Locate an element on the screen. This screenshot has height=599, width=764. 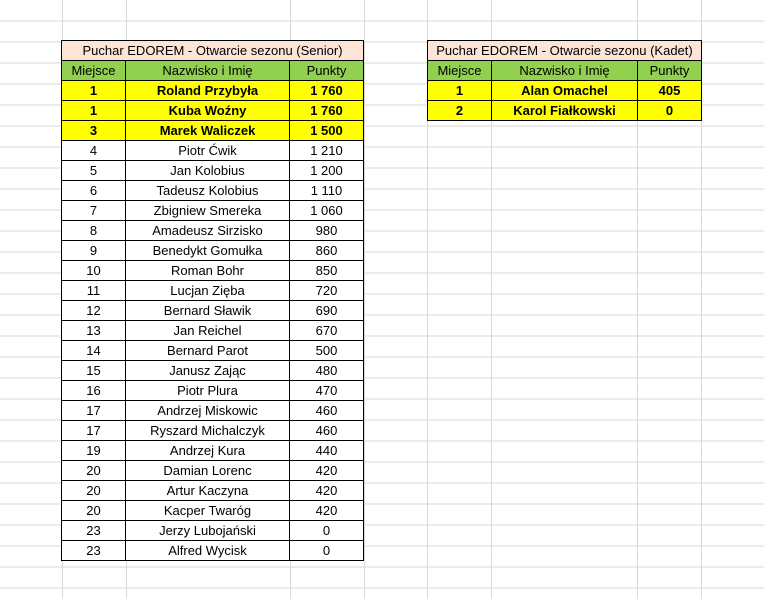
points-cell: 405 is located at coordinates (669, 90).